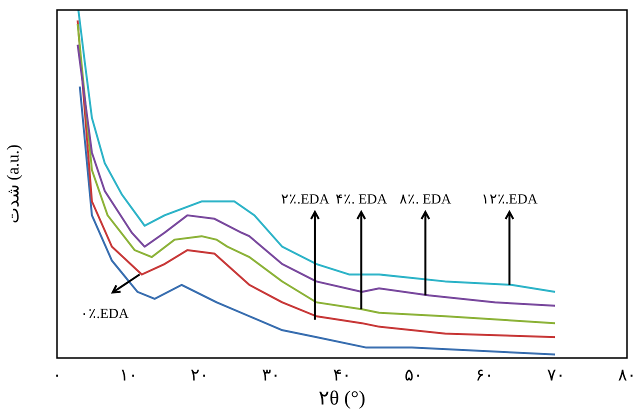  I want to click on x-tick-label: ۷۰, so click(555, 375).